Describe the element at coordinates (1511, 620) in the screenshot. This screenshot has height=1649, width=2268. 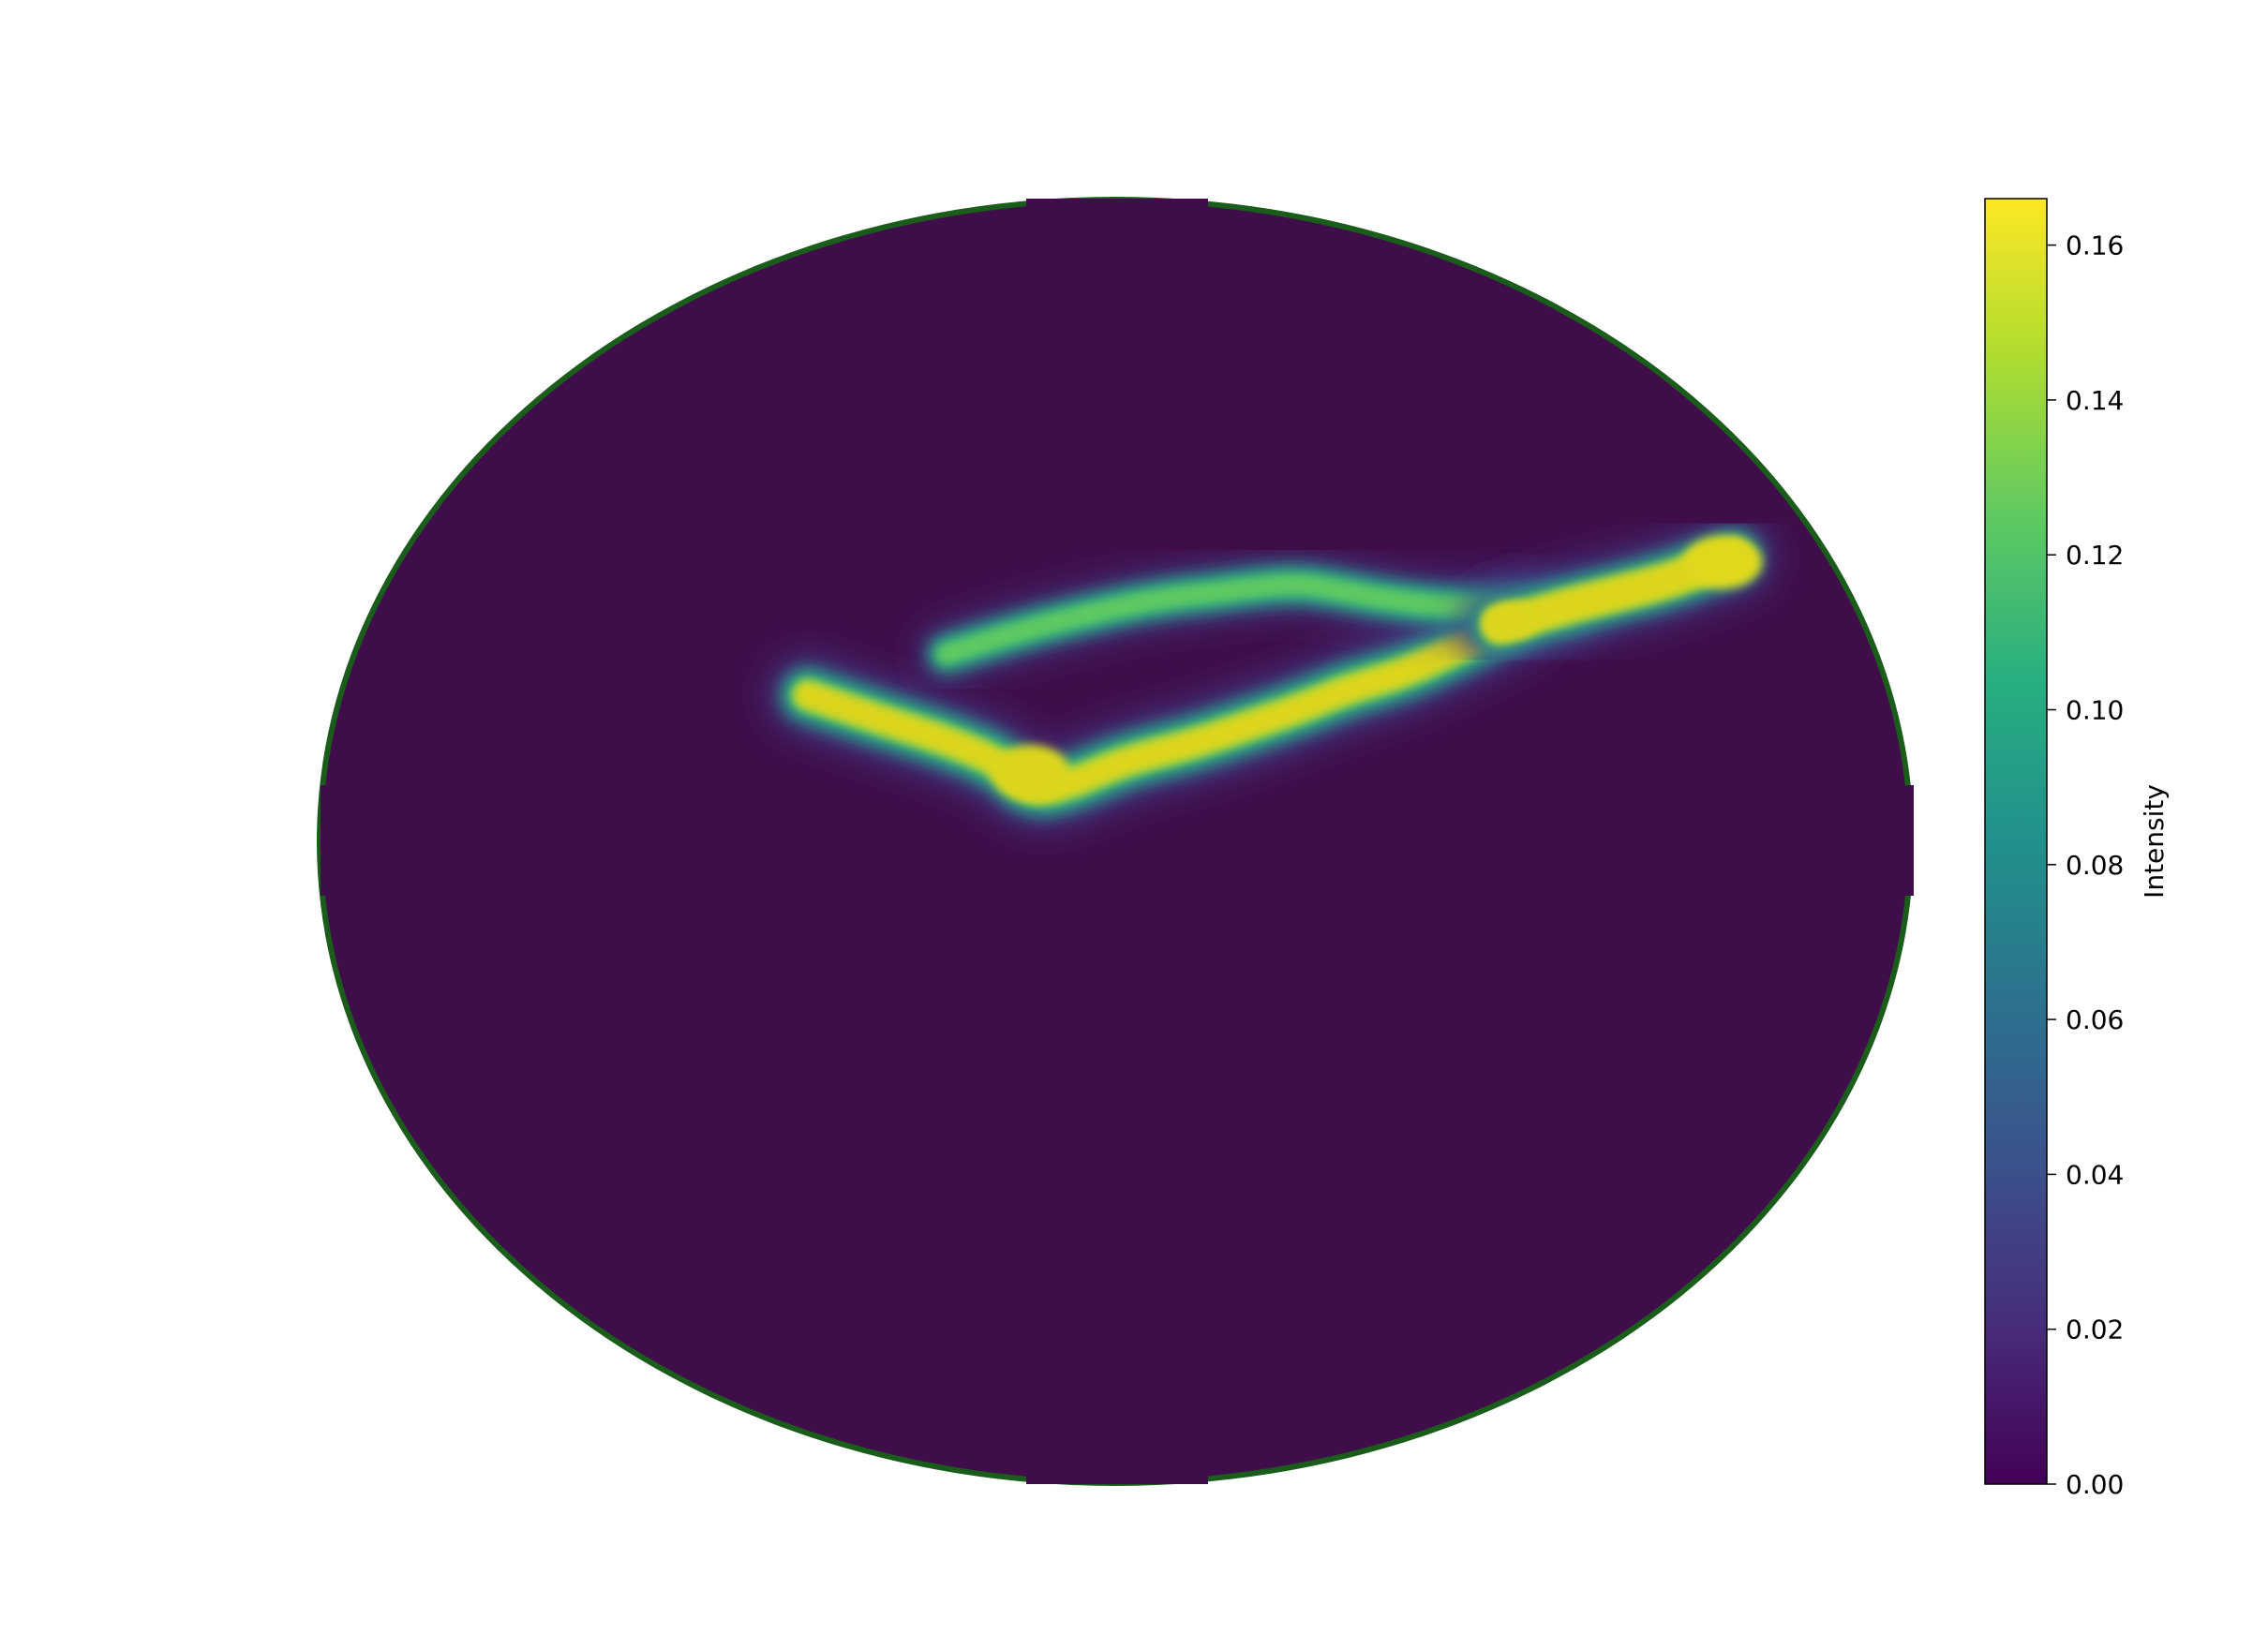
I see `hot-spot-blob-mid` at that location.